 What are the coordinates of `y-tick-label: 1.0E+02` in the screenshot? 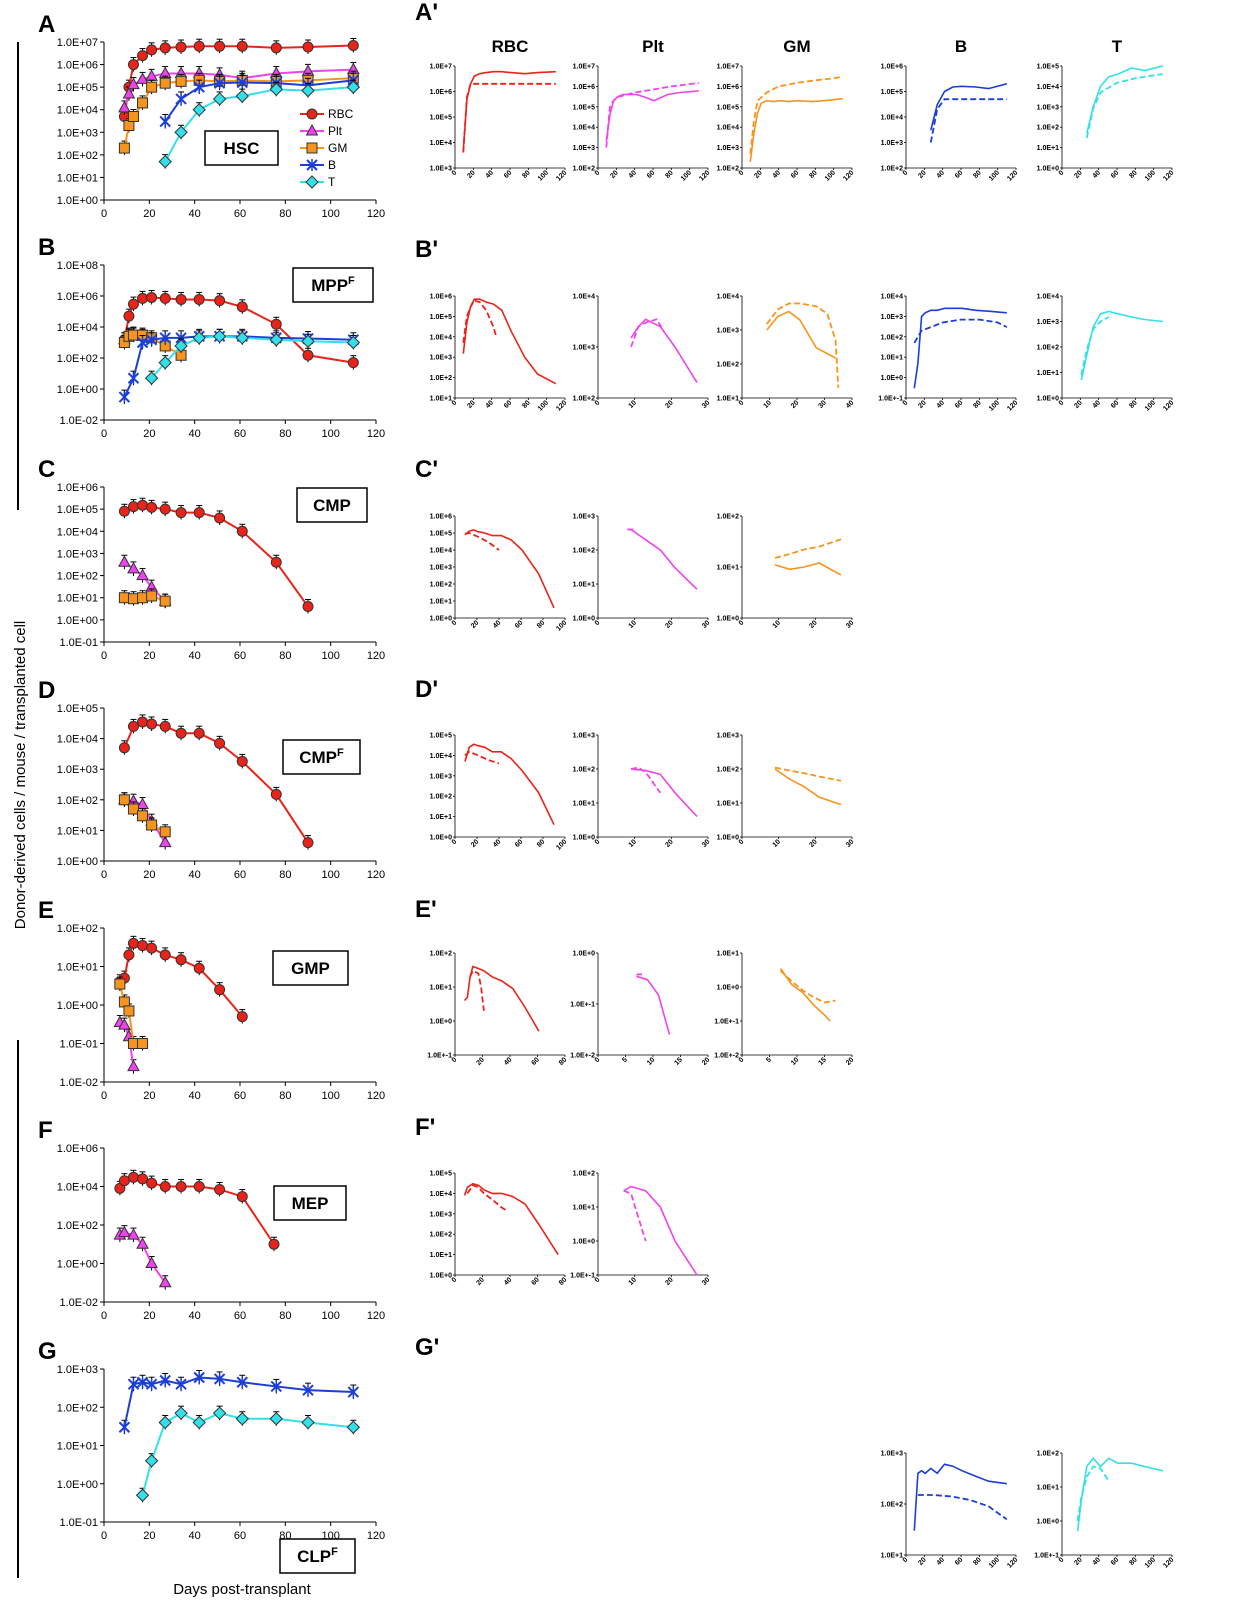 It's located at (77, 929).